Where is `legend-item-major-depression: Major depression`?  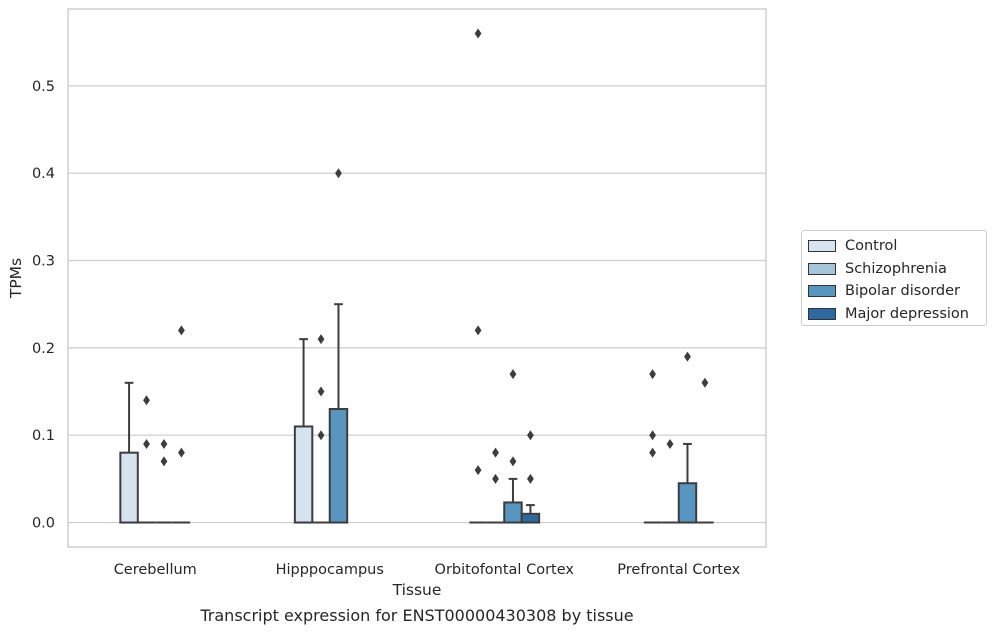 legend-item-major-depression: Major depression is located at coordinates (897, 314).